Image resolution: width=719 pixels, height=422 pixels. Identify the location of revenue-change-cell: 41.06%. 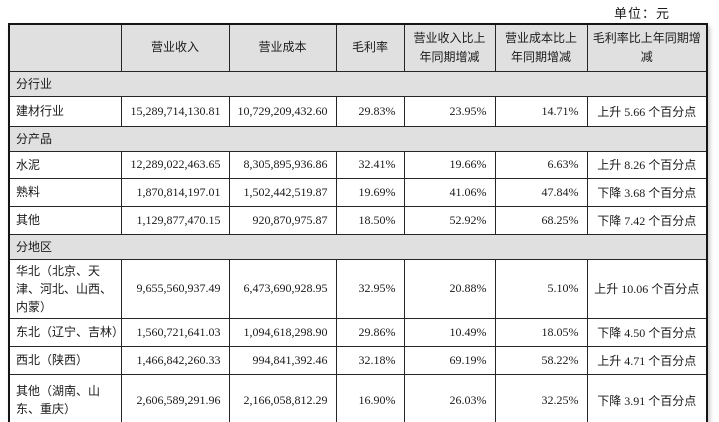
(449, 192).